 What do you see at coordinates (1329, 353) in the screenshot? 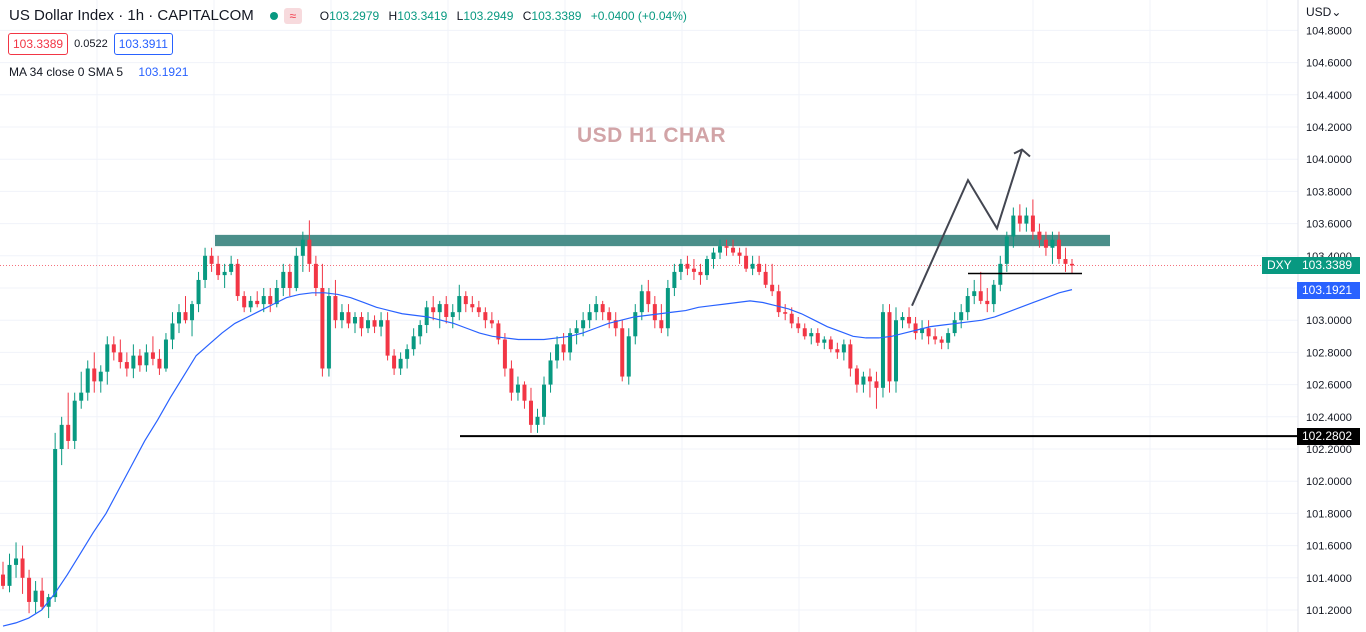
I see `y-tick-label: 102.8000` at bounding box center [1329, 353].